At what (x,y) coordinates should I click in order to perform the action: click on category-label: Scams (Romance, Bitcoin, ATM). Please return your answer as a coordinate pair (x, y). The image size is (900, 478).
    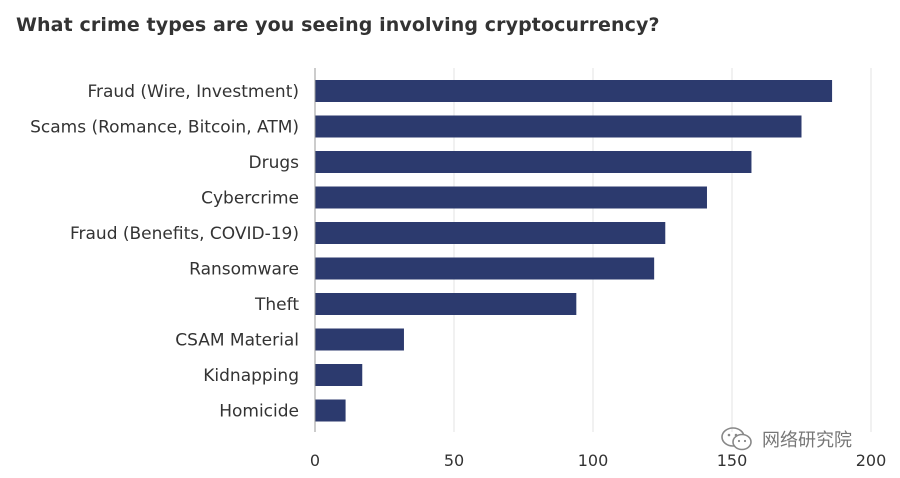
    Looking at the image, I should click on (164, 128).